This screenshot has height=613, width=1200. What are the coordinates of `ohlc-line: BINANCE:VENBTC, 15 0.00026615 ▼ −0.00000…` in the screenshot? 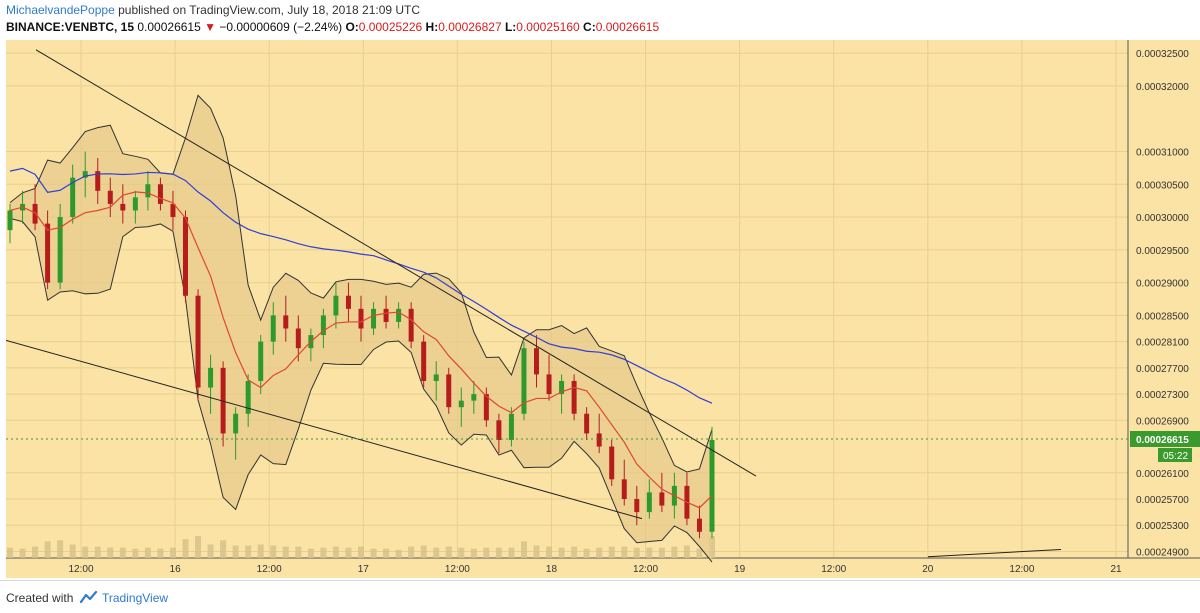 It's located at (332, 27).